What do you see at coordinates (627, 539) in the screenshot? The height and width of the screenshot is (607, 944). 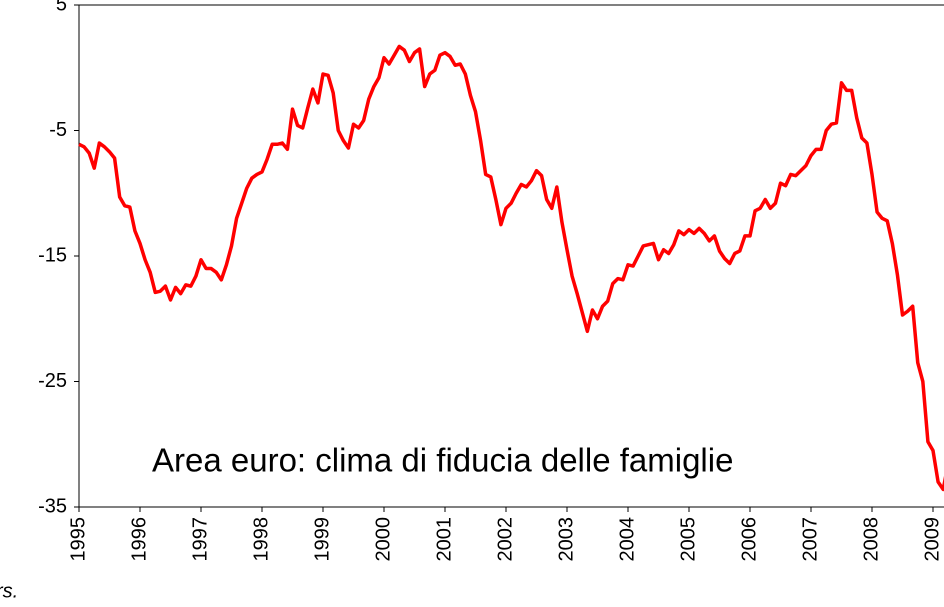 I see `x-tick-label: 2004` at bounding box center [627, 539].